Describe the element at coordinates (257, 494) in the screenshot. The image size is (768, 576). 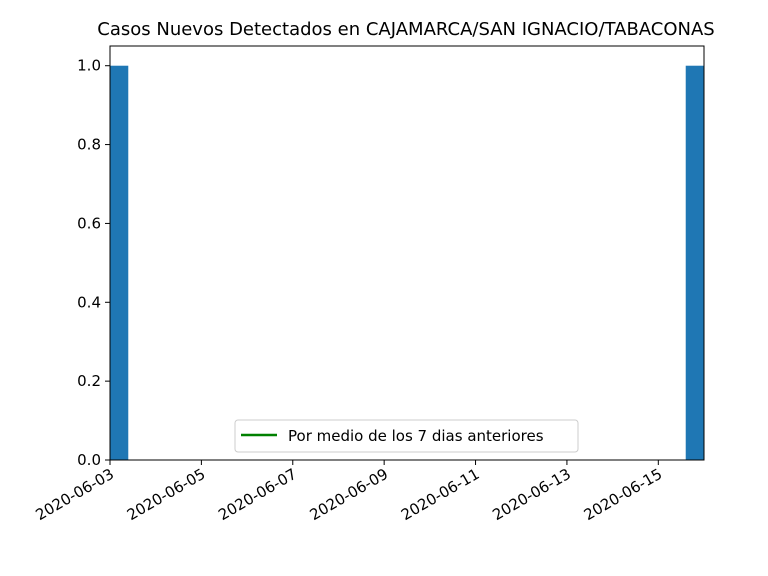
I see `x-tick-label: 2020-06-07` at that location.